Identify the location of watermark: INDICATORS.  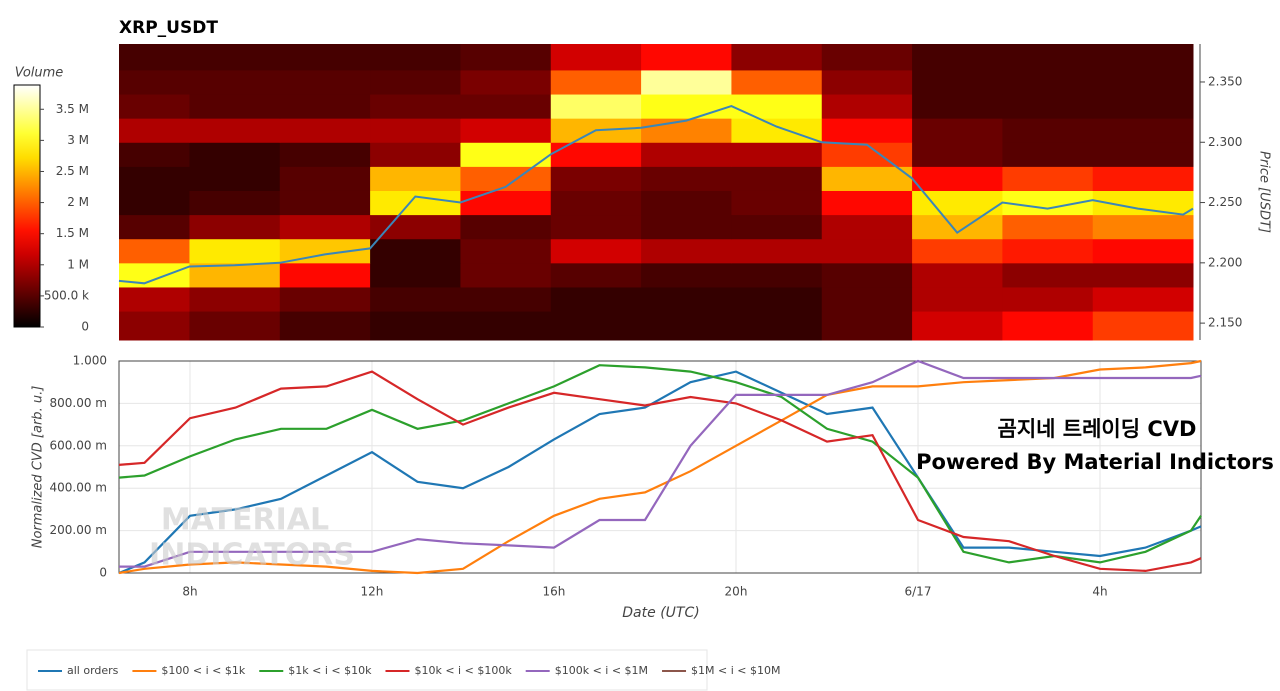
(252, 555).